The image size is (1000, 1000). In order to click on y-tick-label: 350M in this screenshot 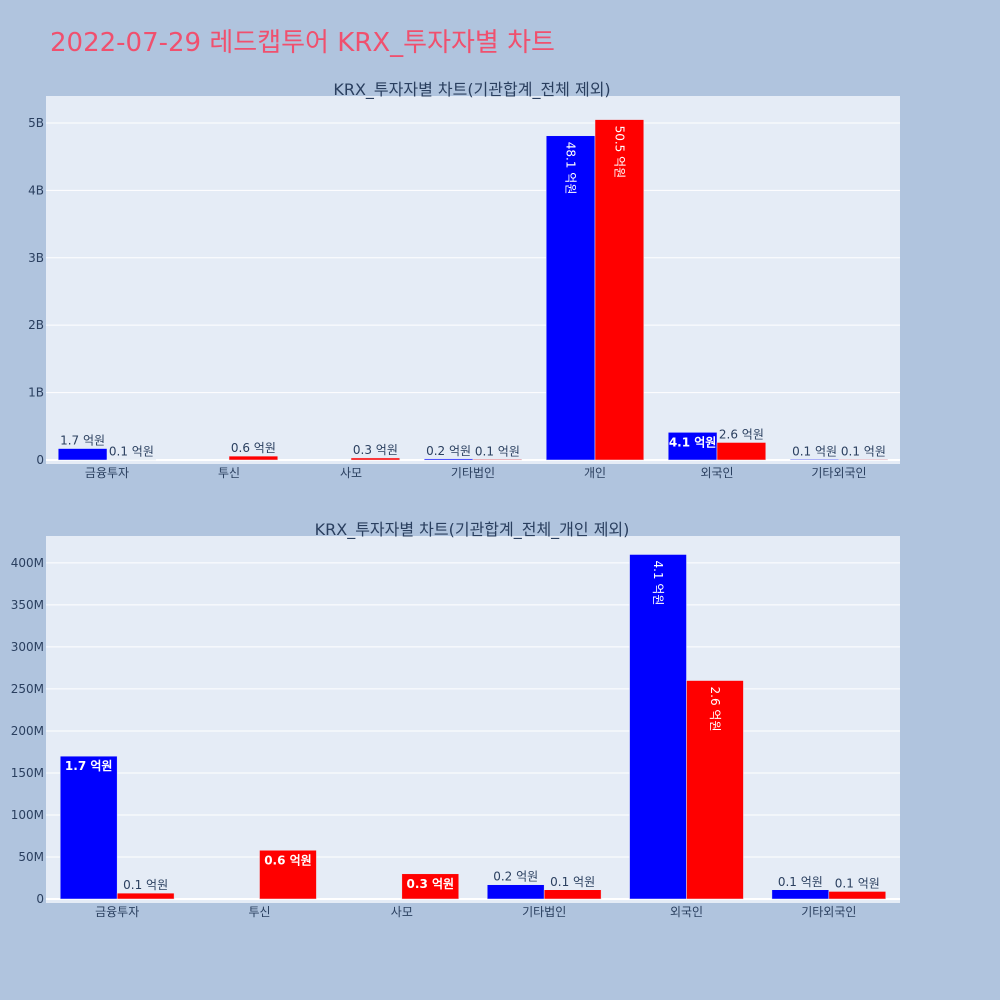, I will do `click(27, 605)`.